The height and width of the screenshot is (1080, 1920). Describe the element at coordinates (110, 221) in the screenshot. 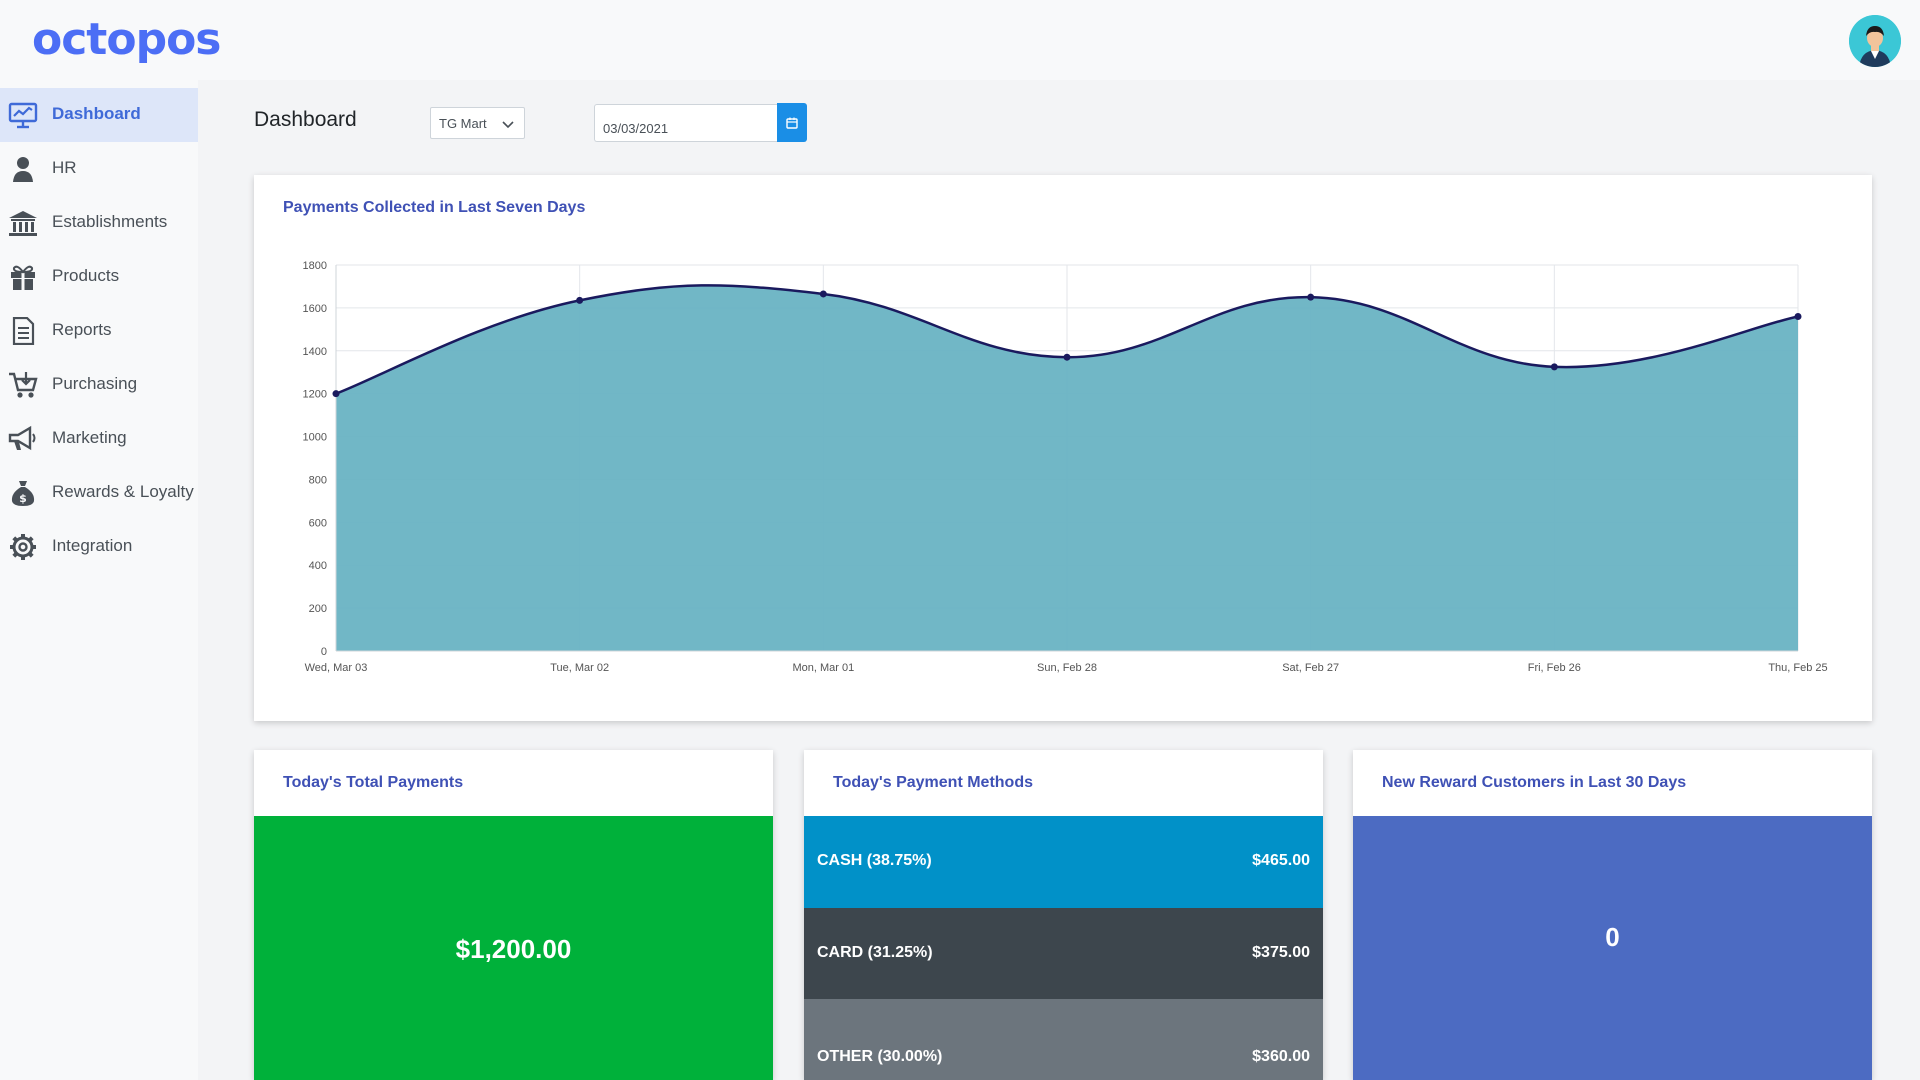

I see `sidebar-item-label: Establishments` at that location.